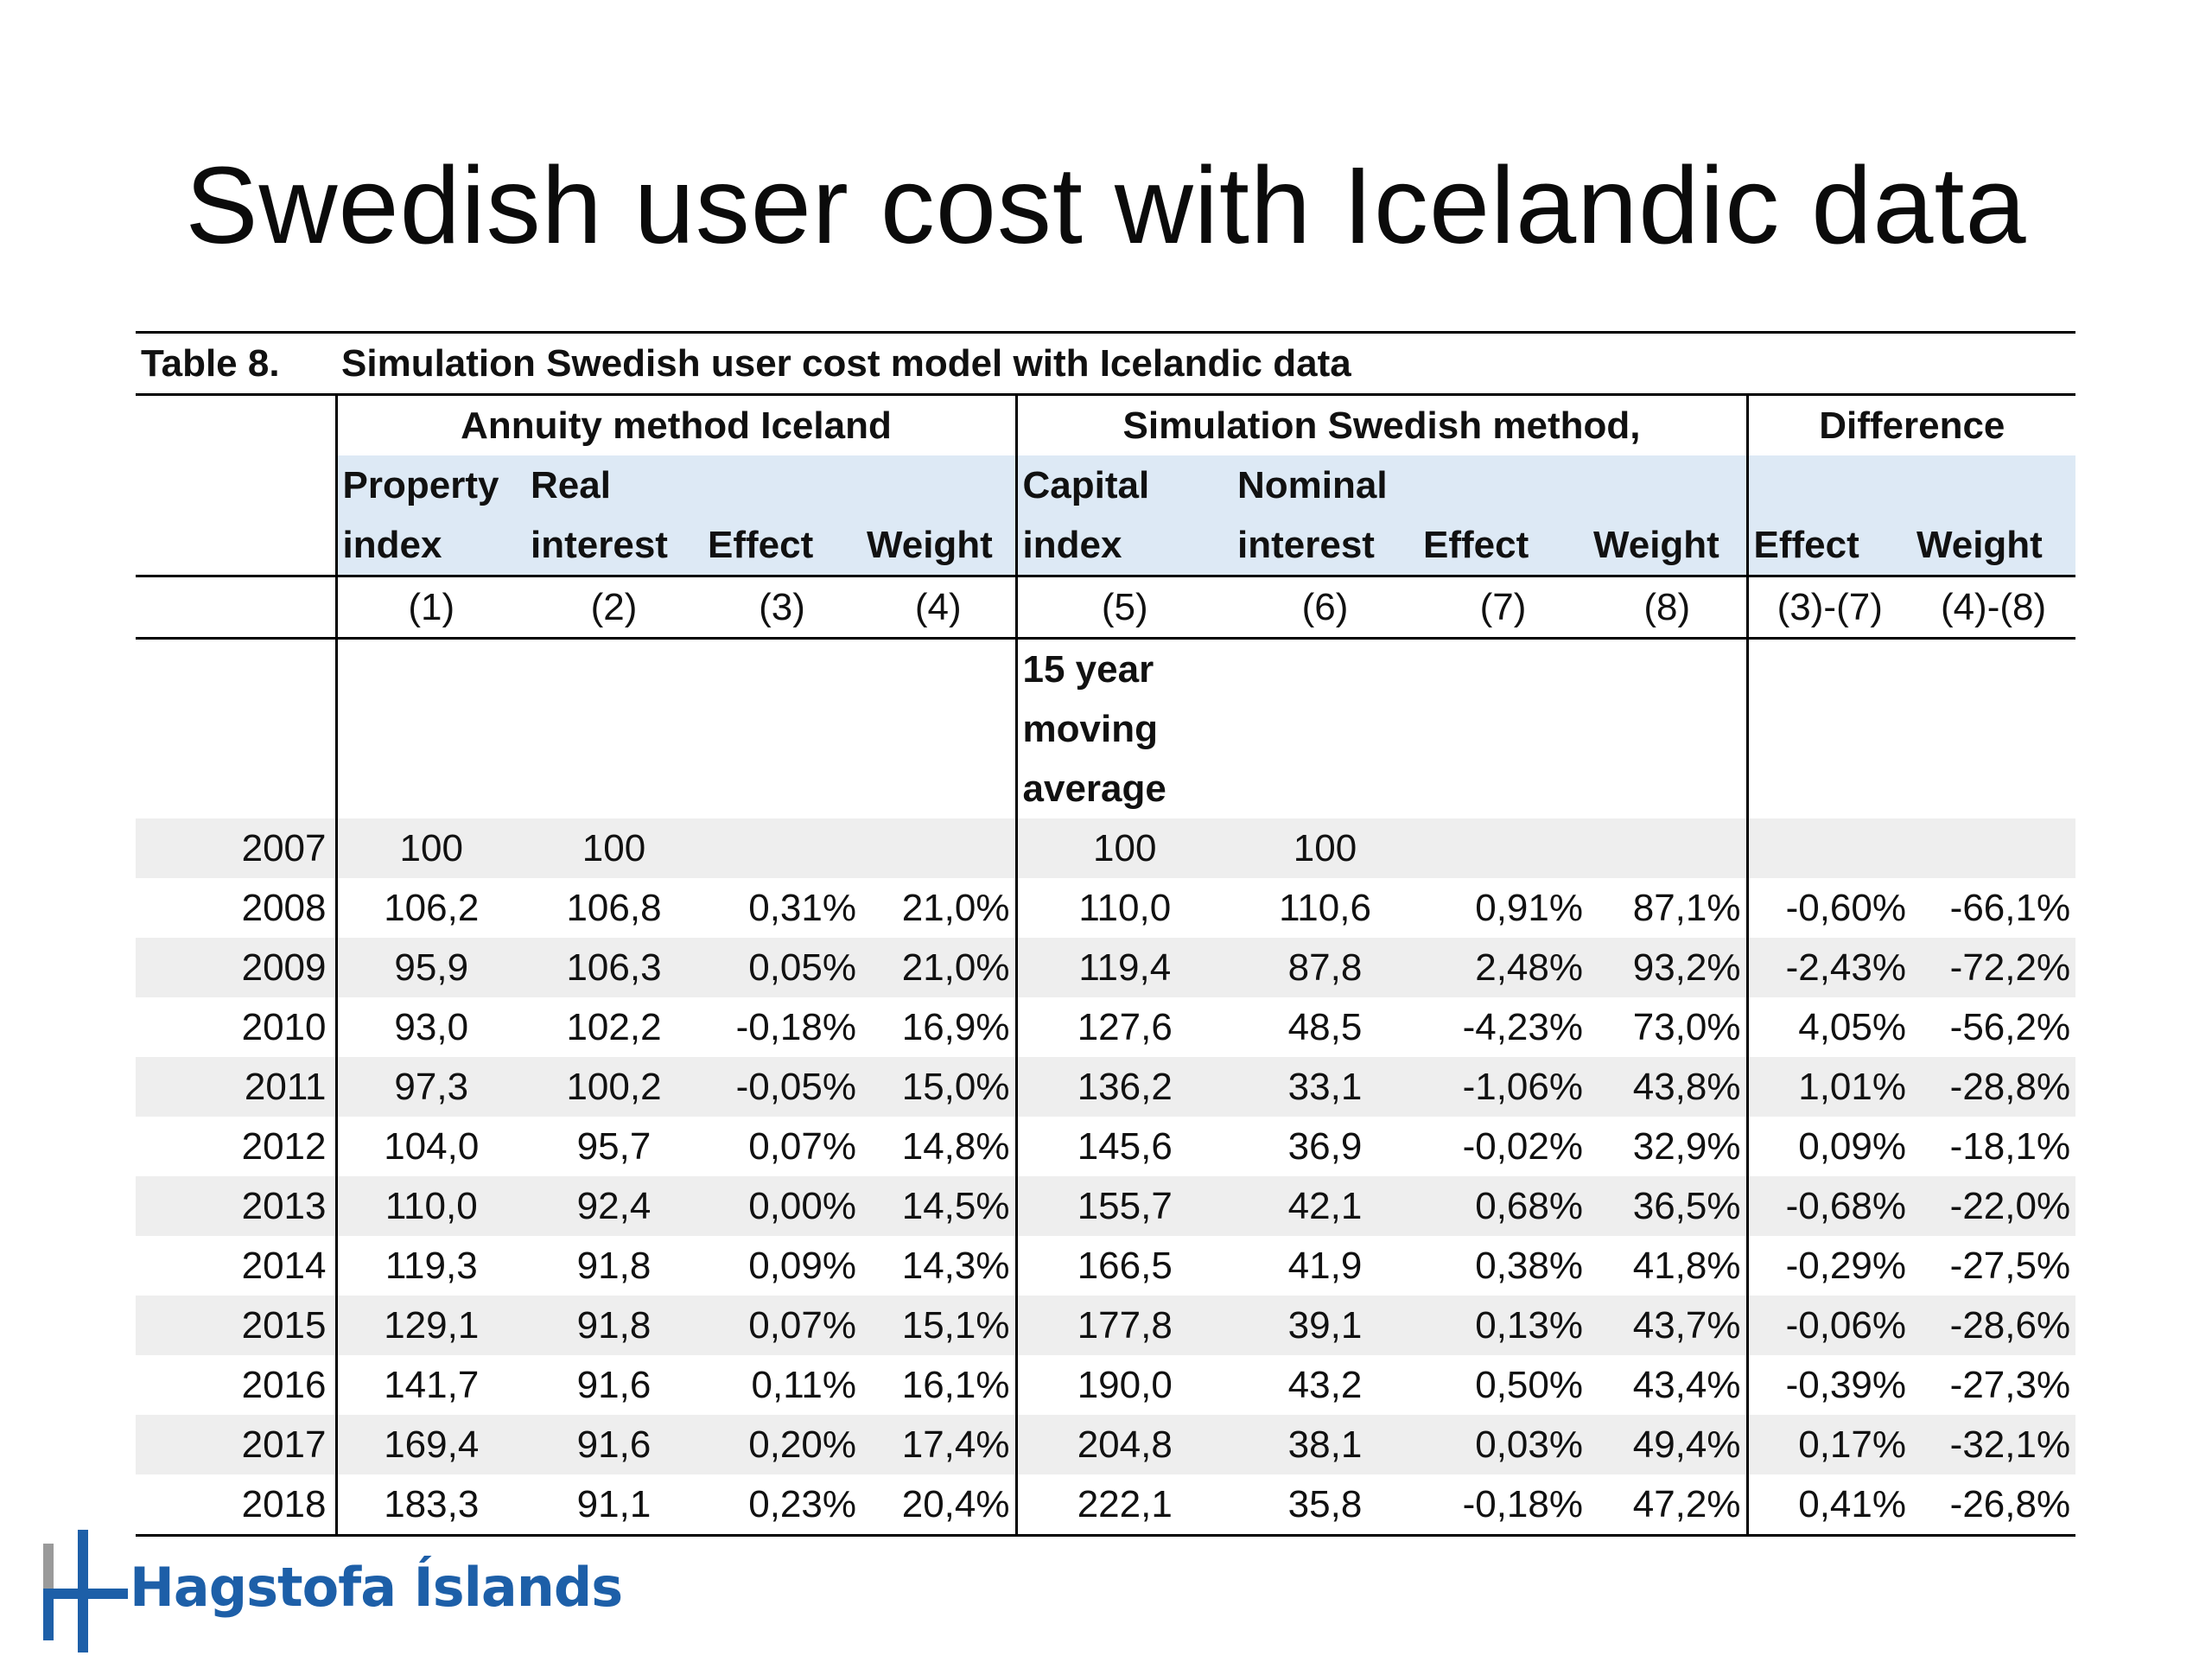 The image size is (2212, 1662). Describe the element at coordinates (85, 1591) in the screenshot. I see `logo-mark-icon` at that location.